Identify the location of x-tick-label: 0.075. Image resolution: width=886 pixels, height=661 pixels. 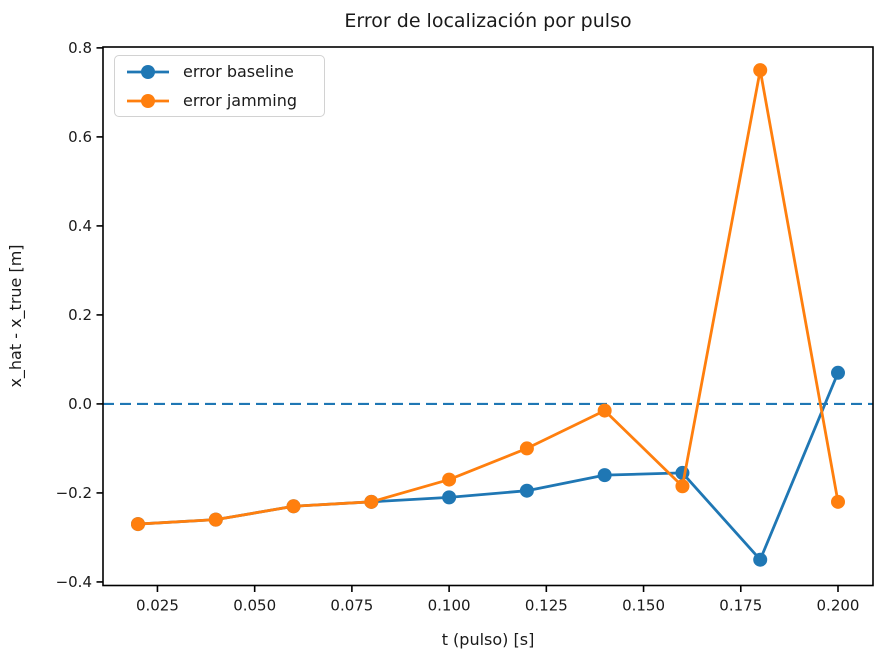
(351, 606).